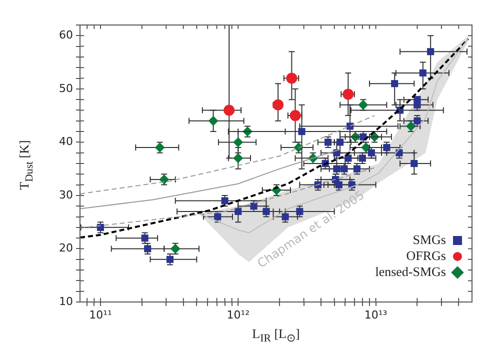 Image resolution: width=496 pixels, height=354 pixels. What do you see at coordinates (100, 315) in the screenshot?
I see `x-tick-label: 10¹¹` at bounding box center [100, 315].